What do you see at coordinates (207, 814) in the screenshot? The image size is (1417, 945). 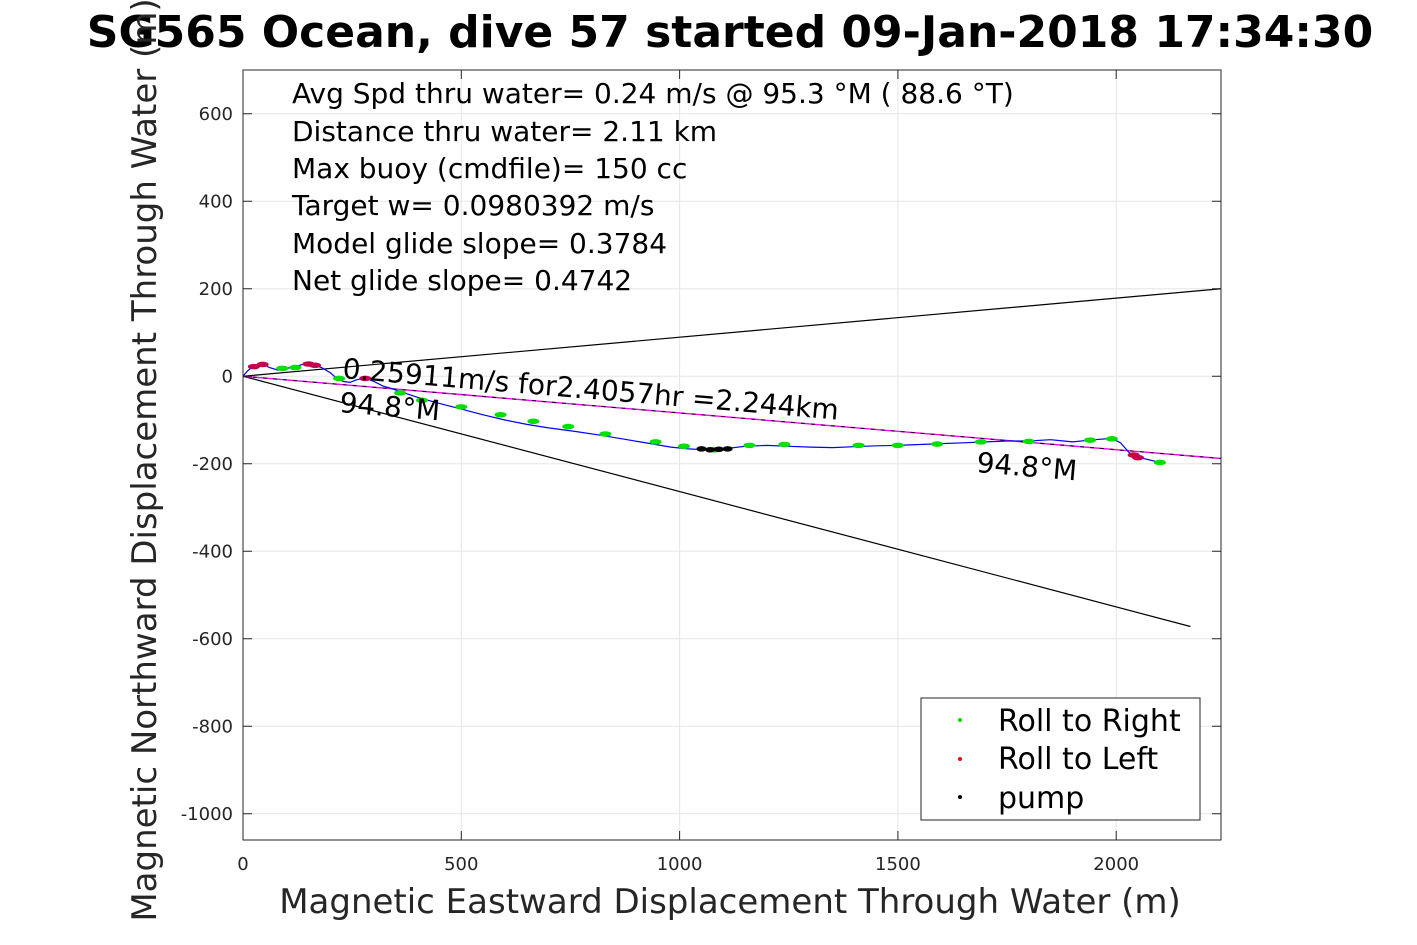 I see `y-tick-label: -1000` at bounding box center [207, 814].